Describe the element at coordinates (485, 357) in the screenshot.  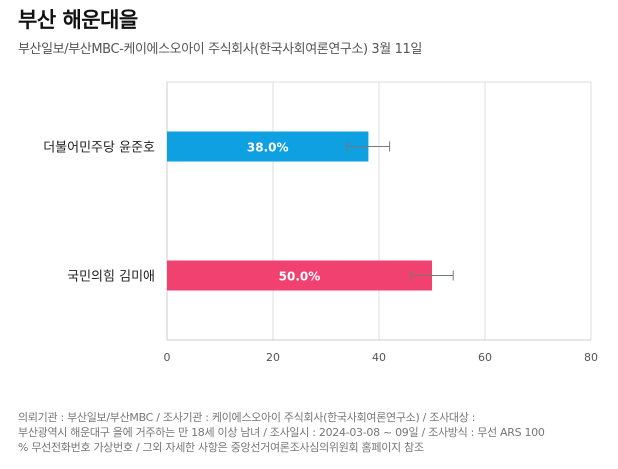
I see `x-tick-label: 60` at that location.